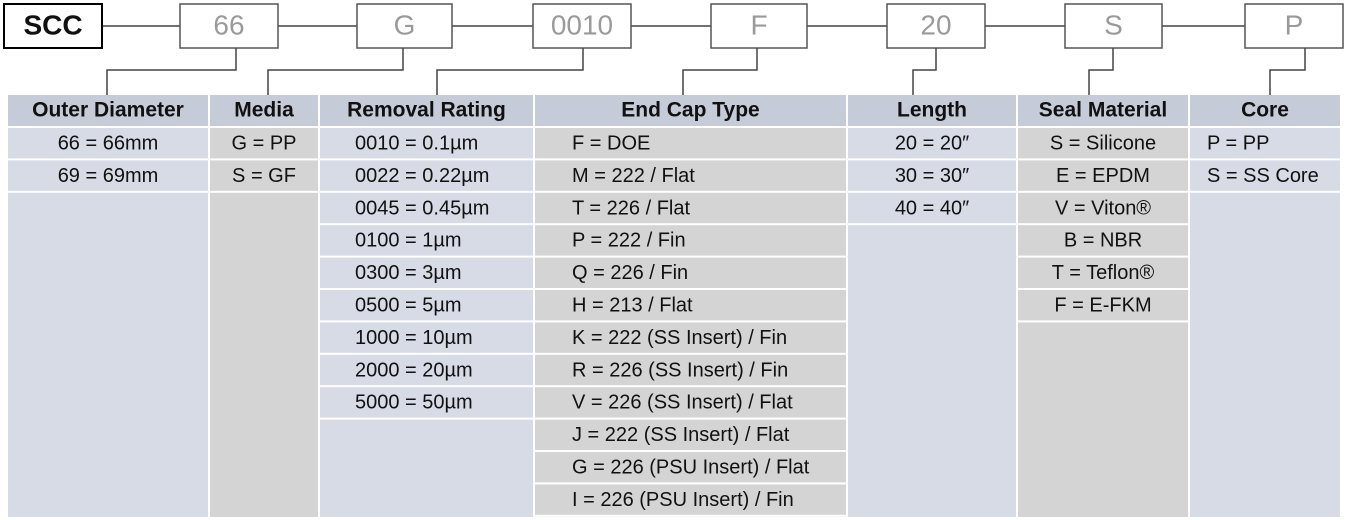 The width and height of the screenshot is (1347, 520). Describe the element at coordinates (932, 208) in the screenshot. I see `option: 40 = 40″` at that location.